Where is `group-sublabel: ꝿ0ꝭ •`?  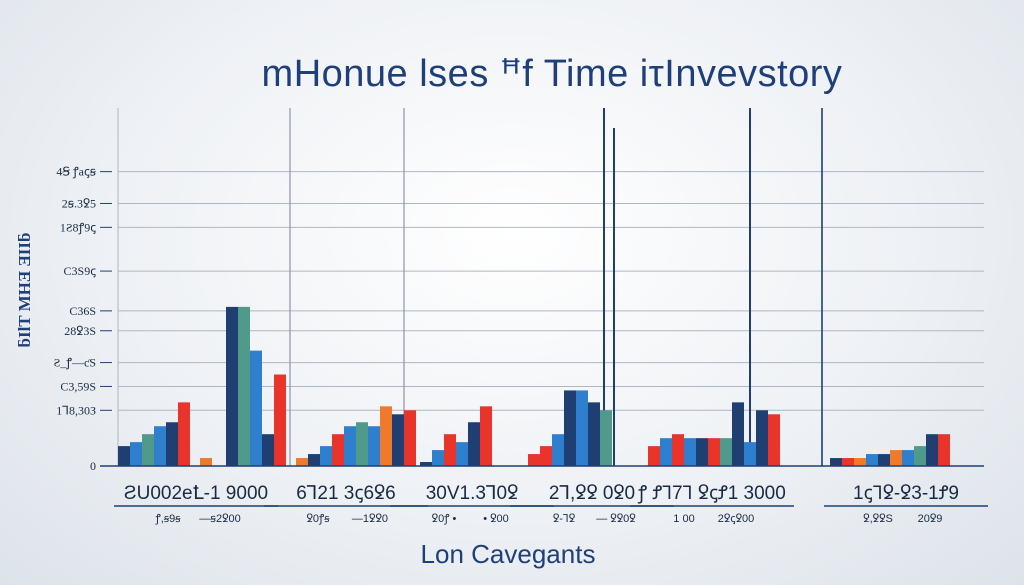 group-sublabel: ꝿ0ꝭ • is located at coordinates (444, 519).